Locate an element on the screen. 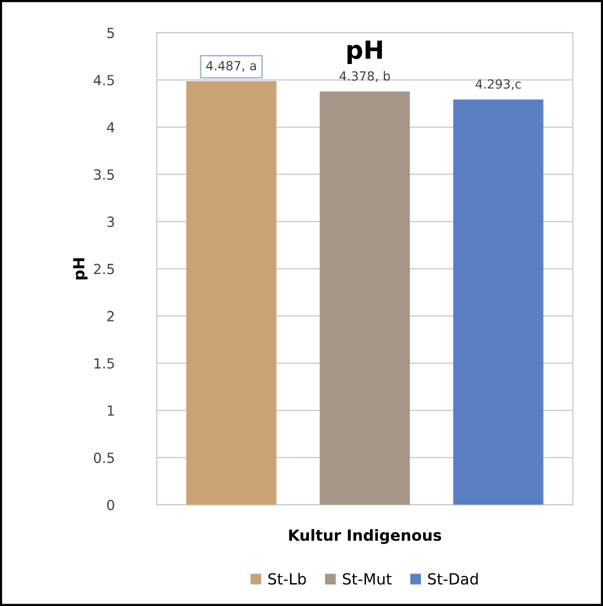 This screenshot has height=606, width=603. y-tick-label: 5 is located at coordinates (110, 33).